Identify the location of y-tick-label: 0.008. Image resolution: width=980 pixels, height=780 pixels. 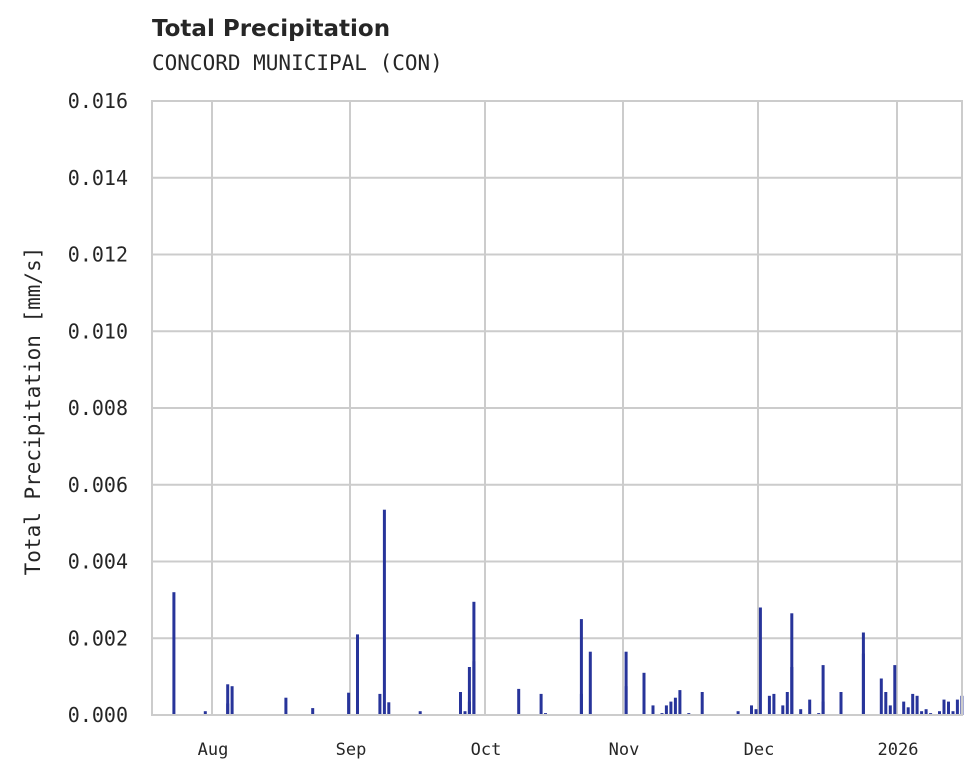
(98, 408).